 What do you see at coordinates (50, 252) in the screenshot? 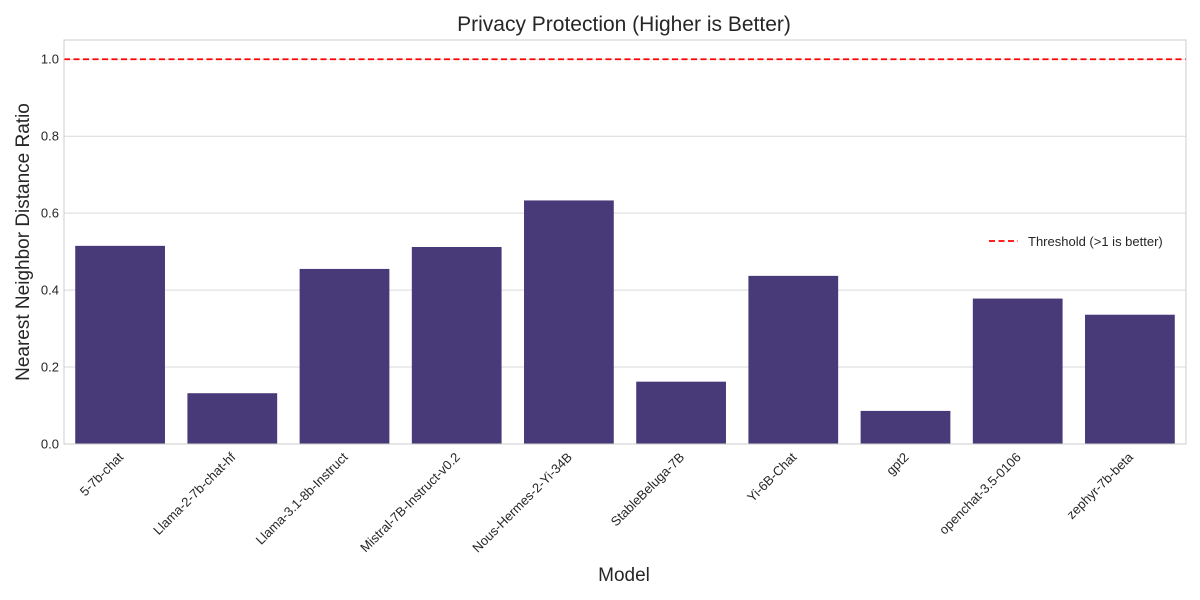
I see `y-ticks: 0.0 0.2 0.4 0.6 0.8 1.0` at bounding box center [50, 252].